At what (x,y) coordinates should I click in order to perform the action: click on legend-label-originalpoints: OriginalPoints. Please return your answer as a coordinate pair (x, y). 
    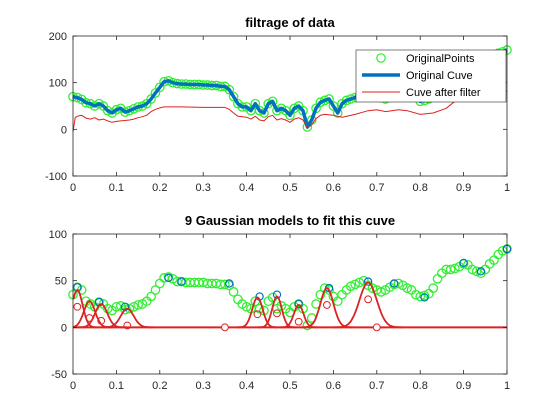
    Looking at the image, I should click on (440, 59).